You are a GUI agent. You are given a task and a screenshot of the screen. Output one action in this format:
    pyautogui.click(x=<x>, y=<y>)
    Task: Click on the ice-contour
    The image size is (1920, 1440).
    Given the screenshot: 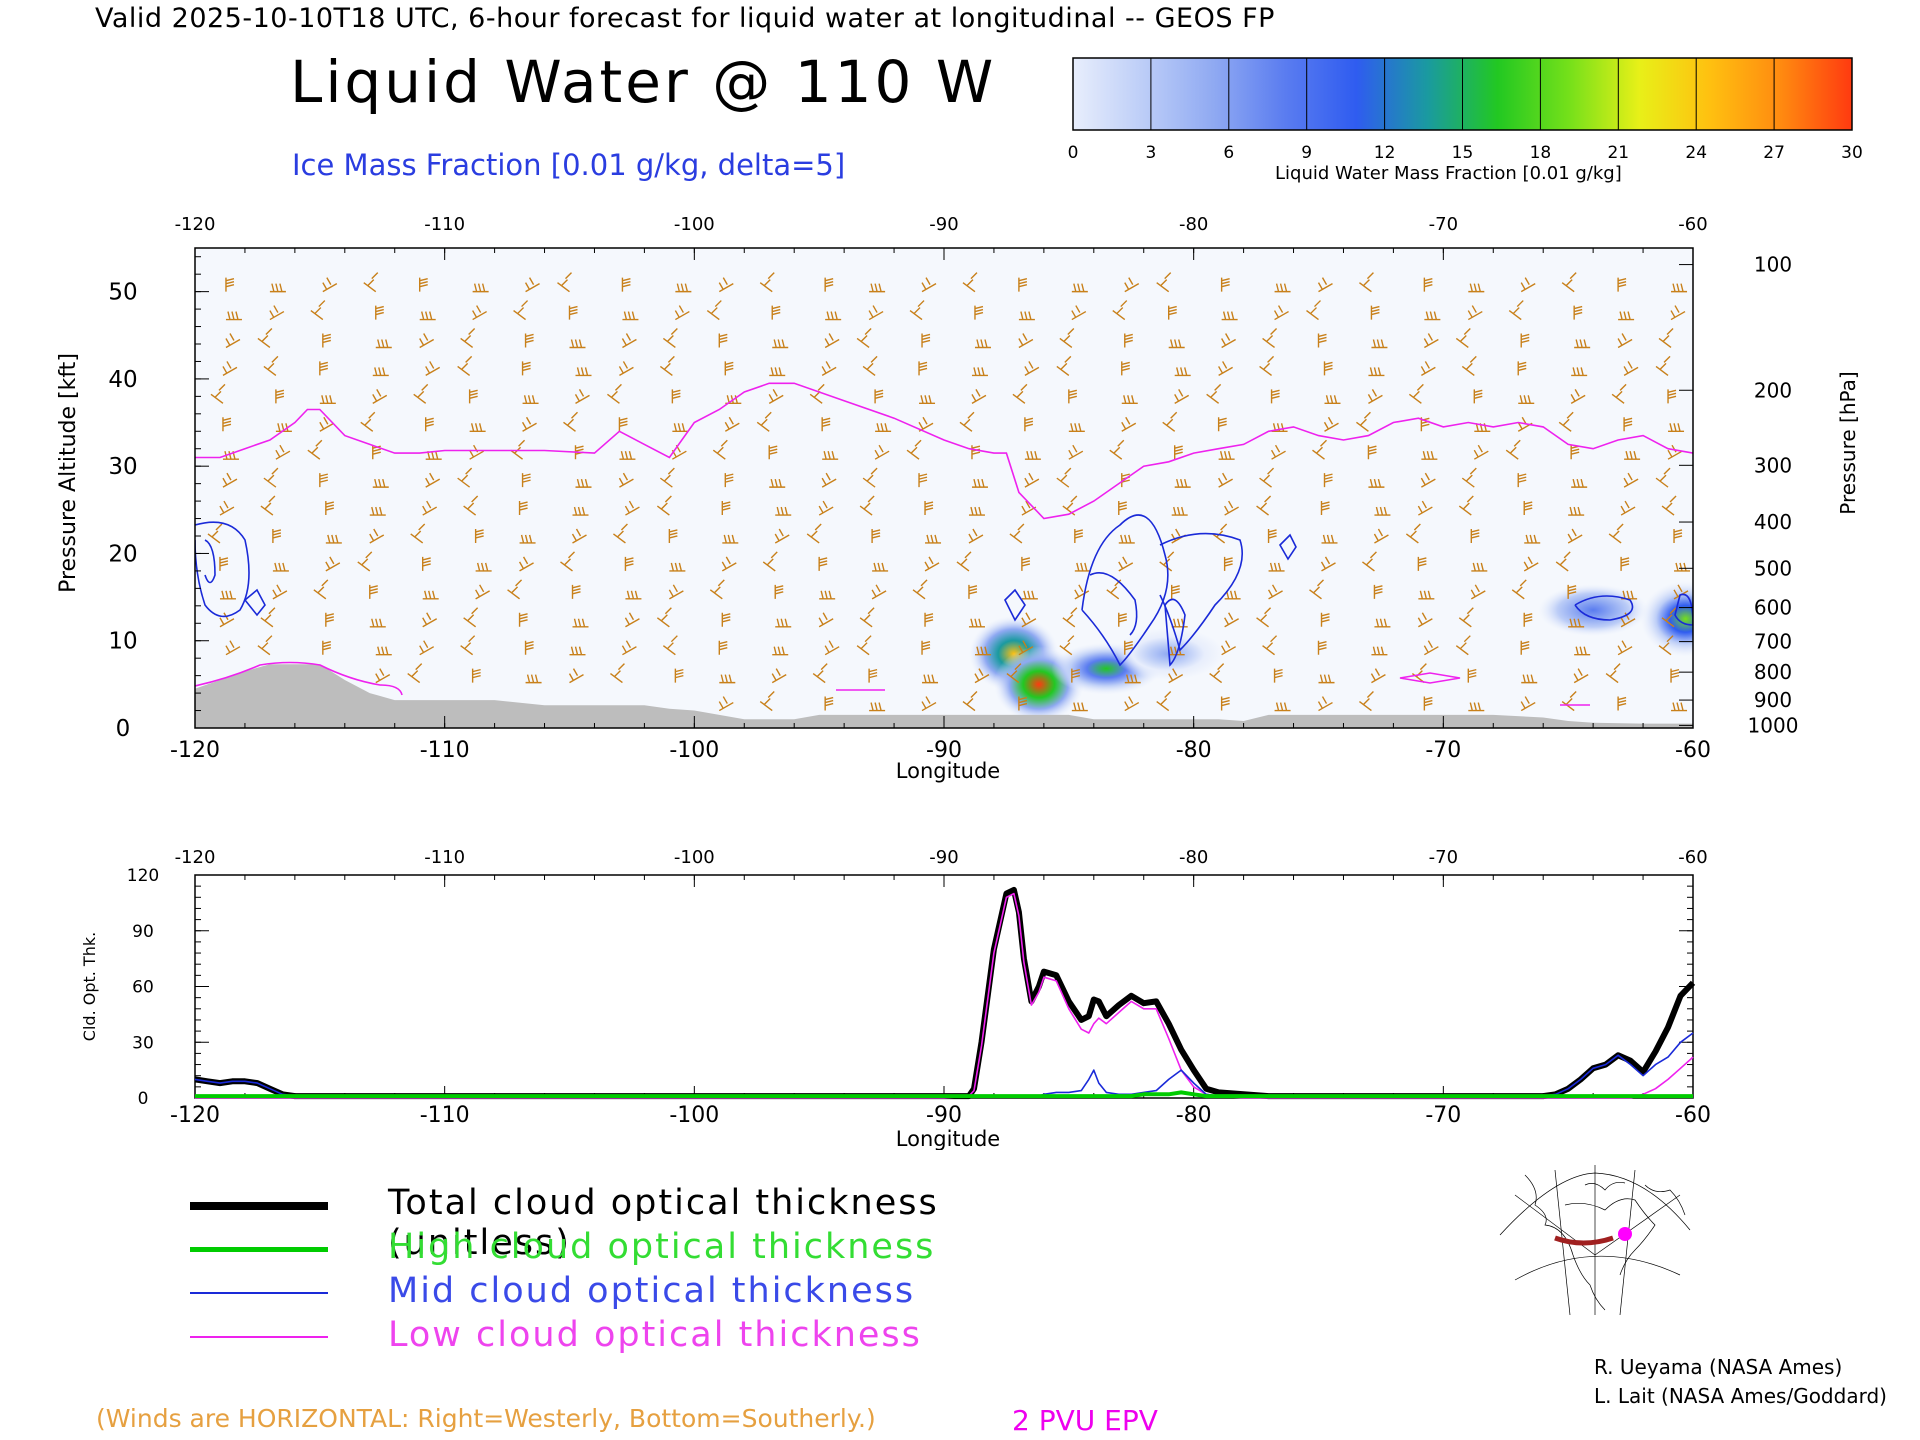 What is the action you would take?
    pyautogui.click(x=1113, y=604)
    